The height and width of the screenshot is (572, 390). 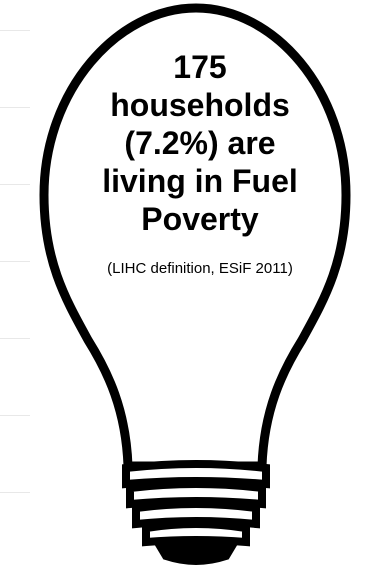 What do you see at coordinates (200, 181) in the screenshot?
I see `headline-line: living in Fuel` at bounding box center [200, 181].